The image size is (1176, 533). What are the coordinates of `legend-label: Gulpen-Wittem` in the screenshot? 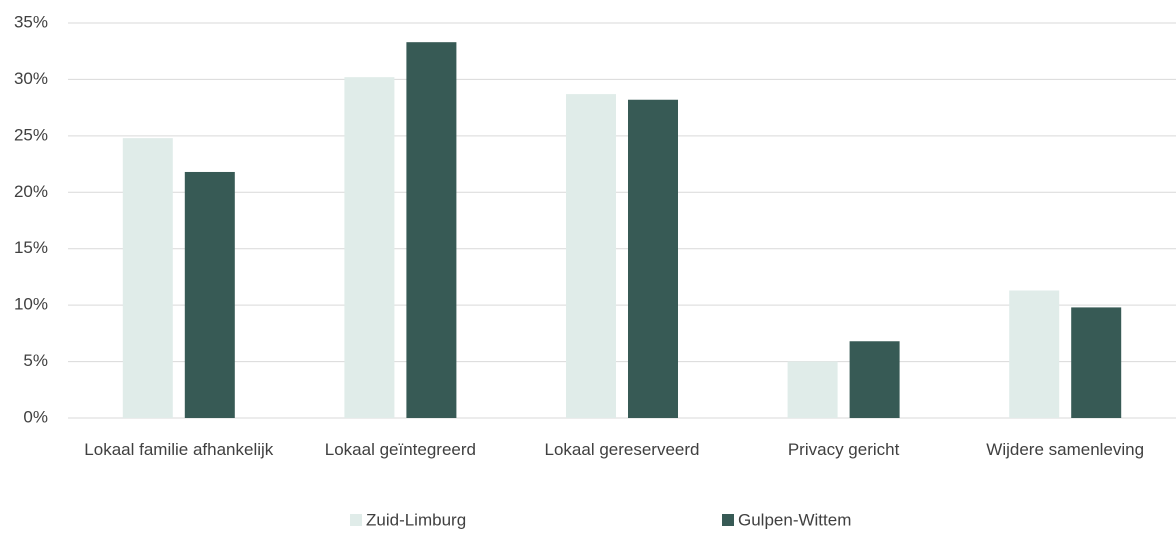 It's located at (794, 519).